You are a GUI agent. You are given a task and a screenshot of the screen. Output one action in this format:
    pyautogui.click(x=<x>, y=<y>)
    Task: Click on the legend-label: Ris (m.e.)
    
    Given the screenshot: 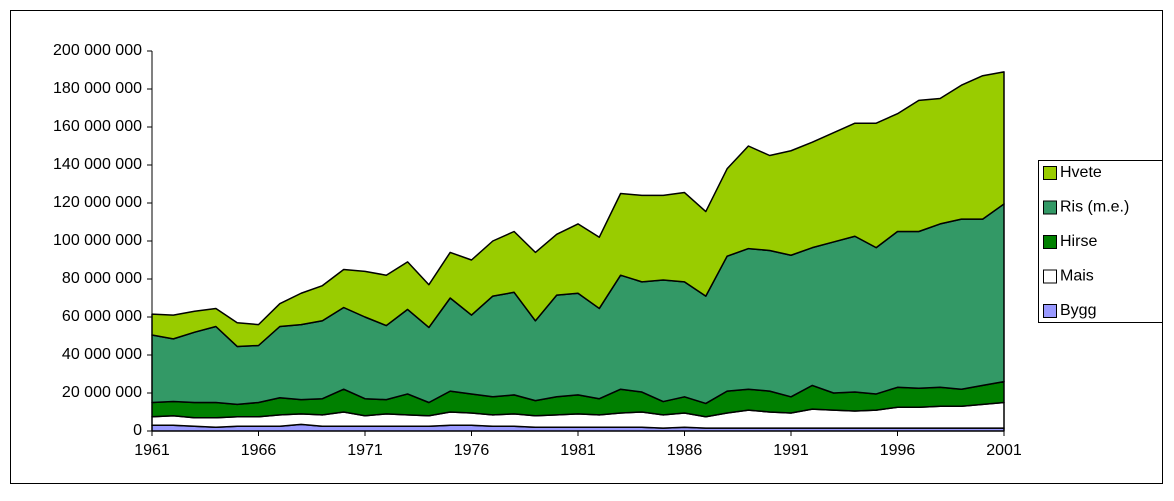 What is the action you would take?
    pyautogui.click(x=1094, y=207)
    